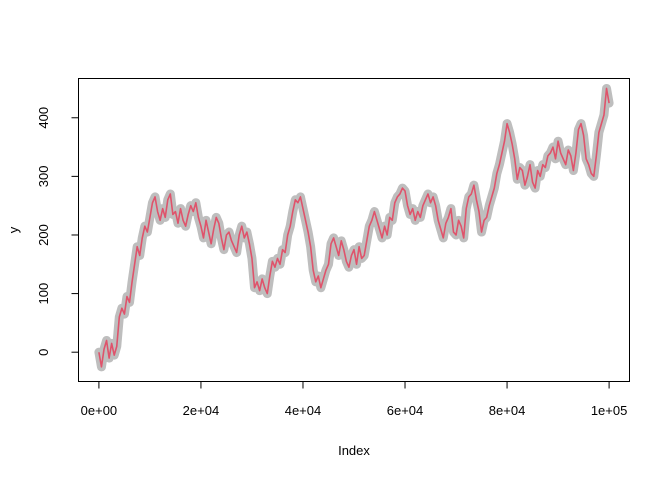  I want to click on x-tick-label-3: 6e+04, so click(405, 410).